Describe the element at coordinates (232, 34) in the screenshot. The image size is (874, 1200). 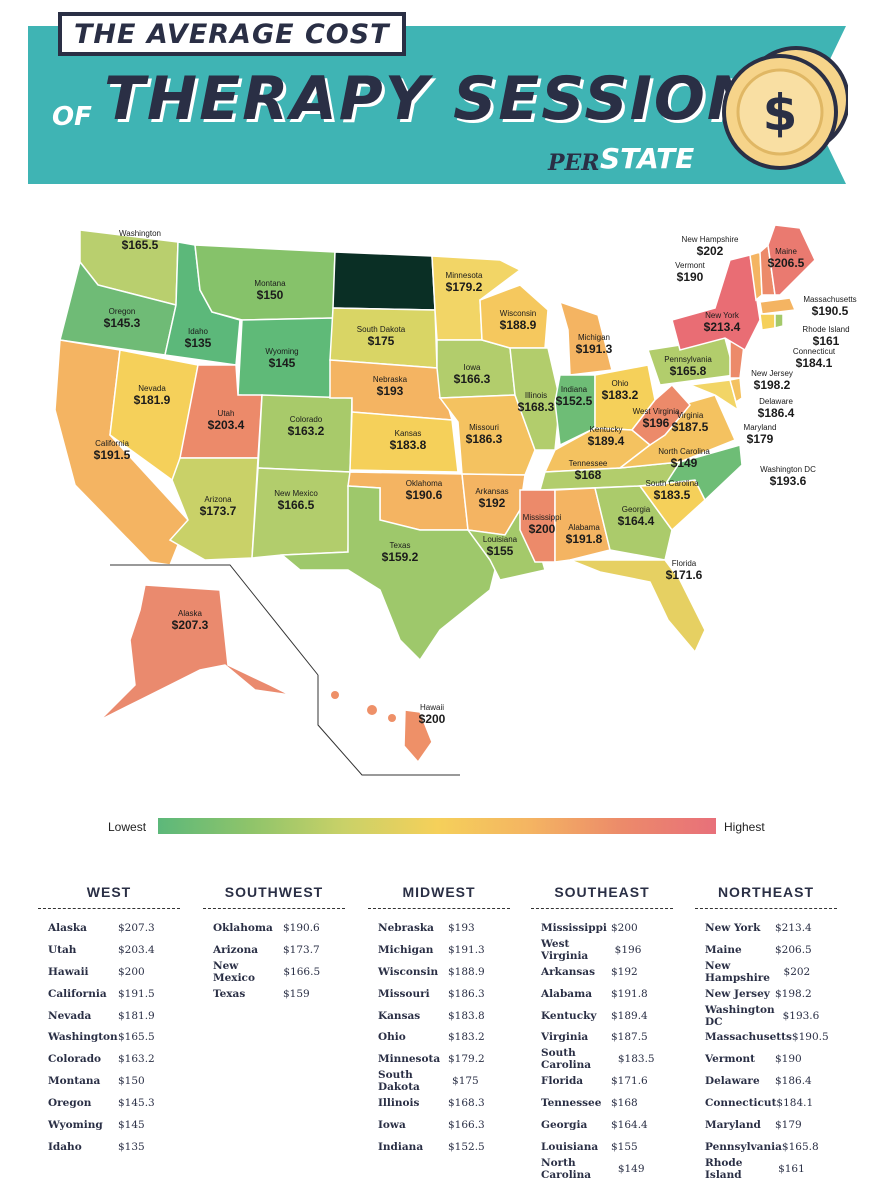
I see `title-line1: THE AVERAGE COST` at that location.